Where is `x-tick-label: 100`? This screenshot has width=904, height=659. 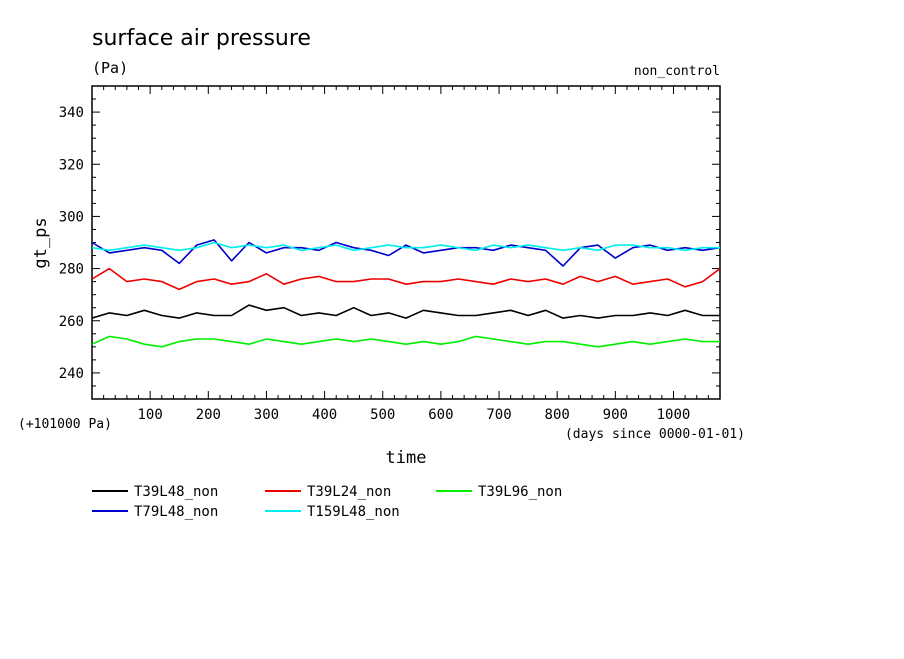 x-tick-label: 100 is located at coordinates (149, 415).